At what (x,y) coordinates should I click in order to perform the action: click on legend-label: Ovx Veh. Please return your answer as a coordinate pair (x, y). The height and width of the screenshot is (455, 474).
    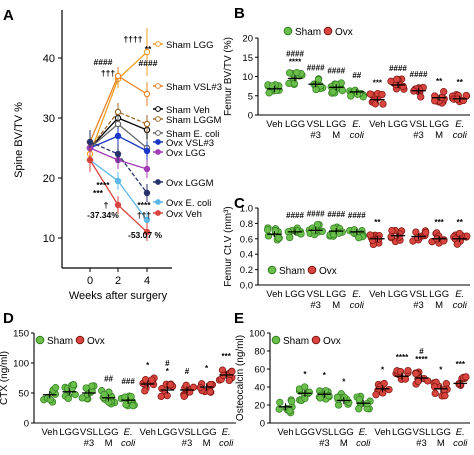
    Looking at the image, I should click on (184, 214).